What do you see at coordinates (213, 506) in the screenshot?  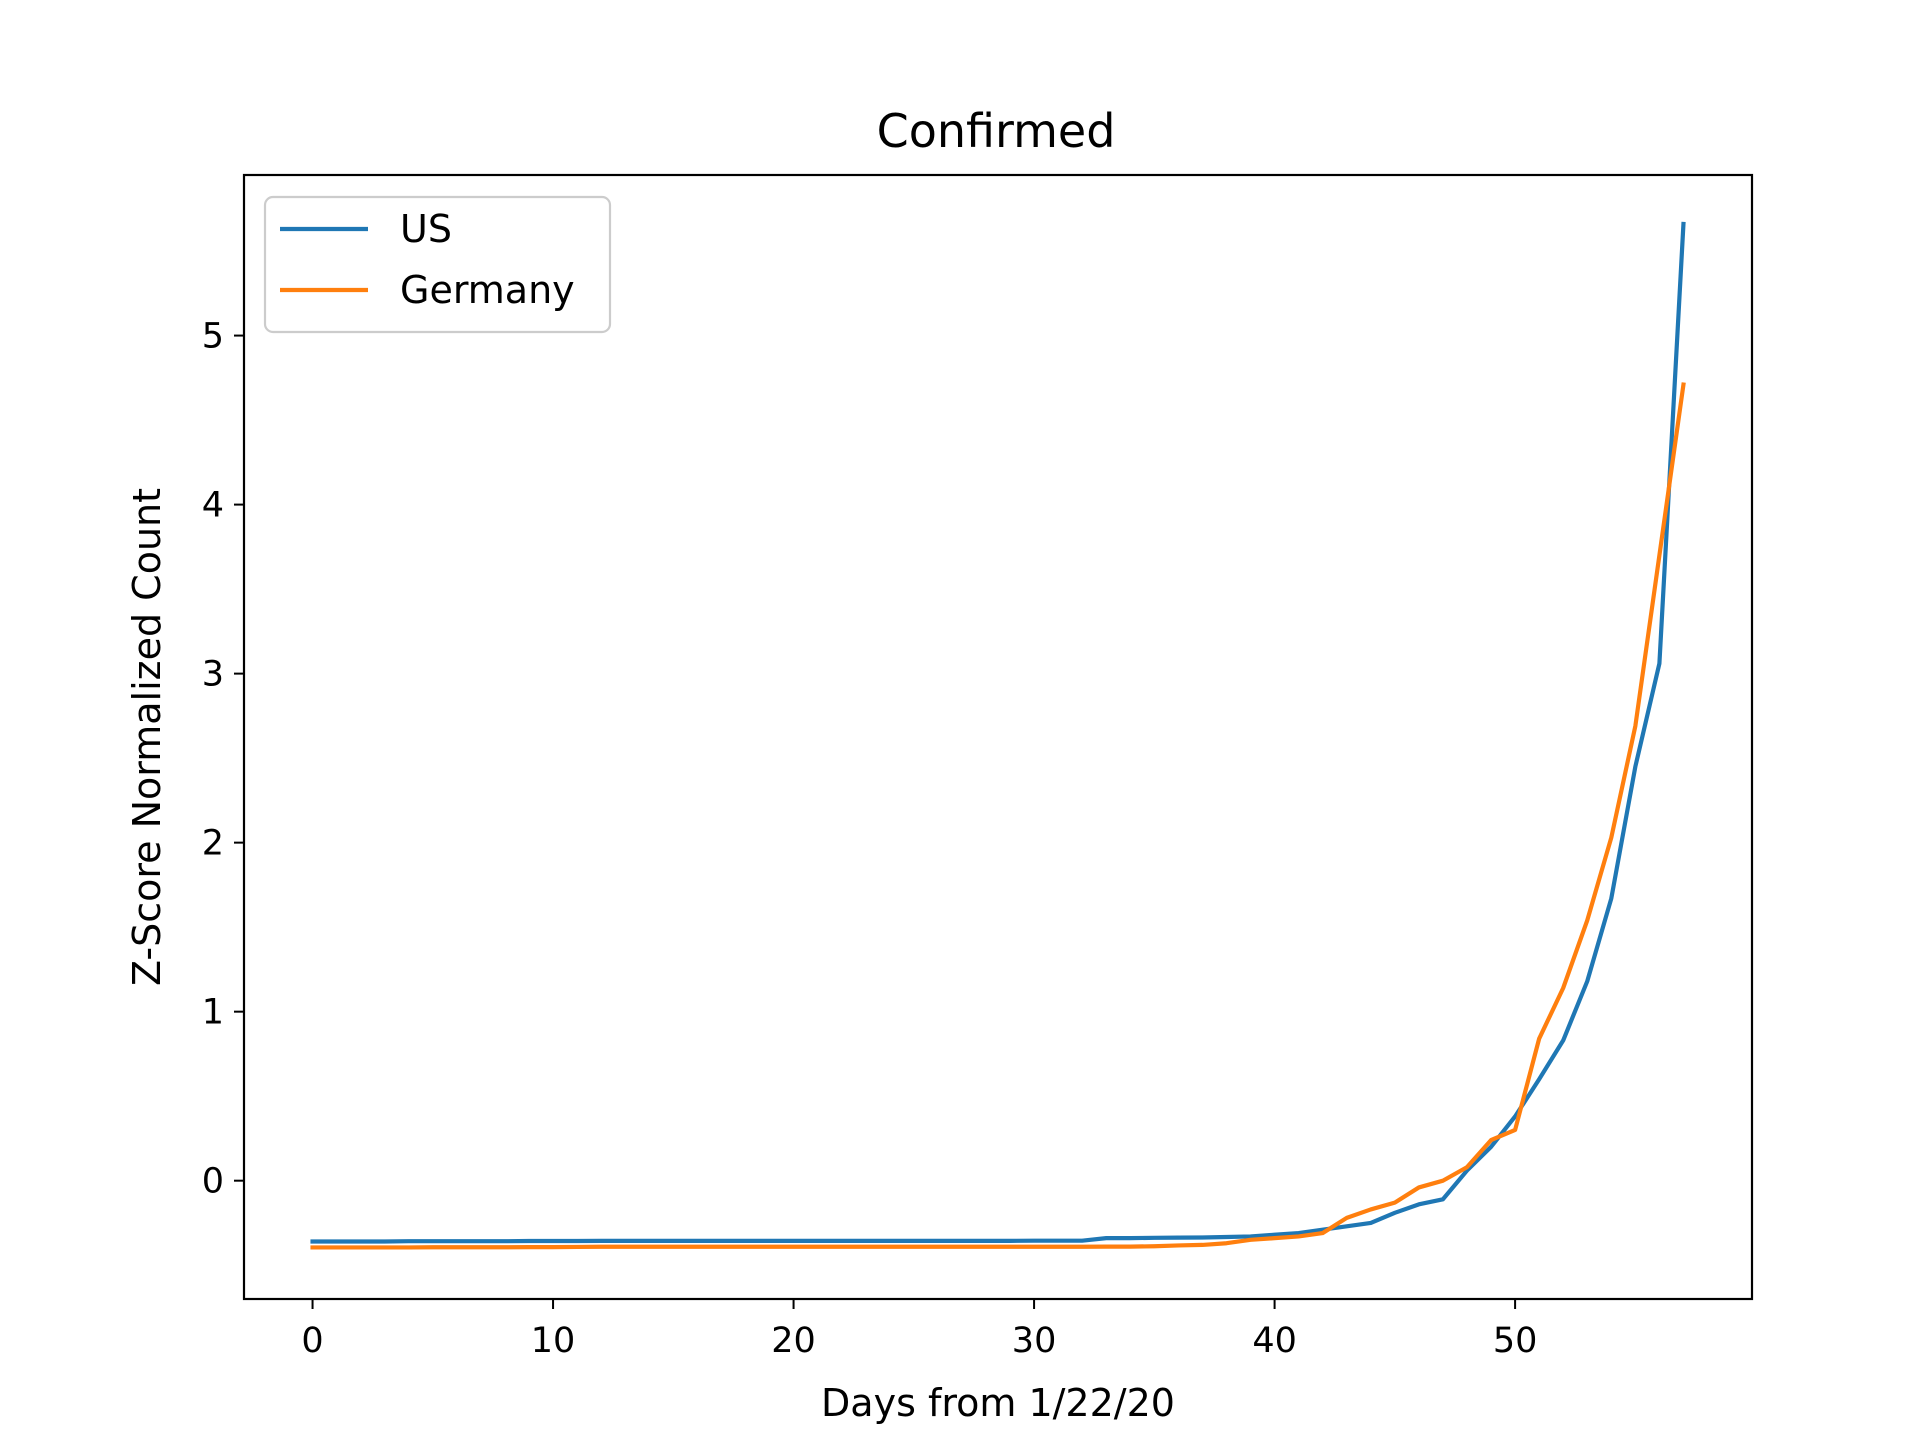 I see `y-tick-label: 4` at bounding box center [213, 506].